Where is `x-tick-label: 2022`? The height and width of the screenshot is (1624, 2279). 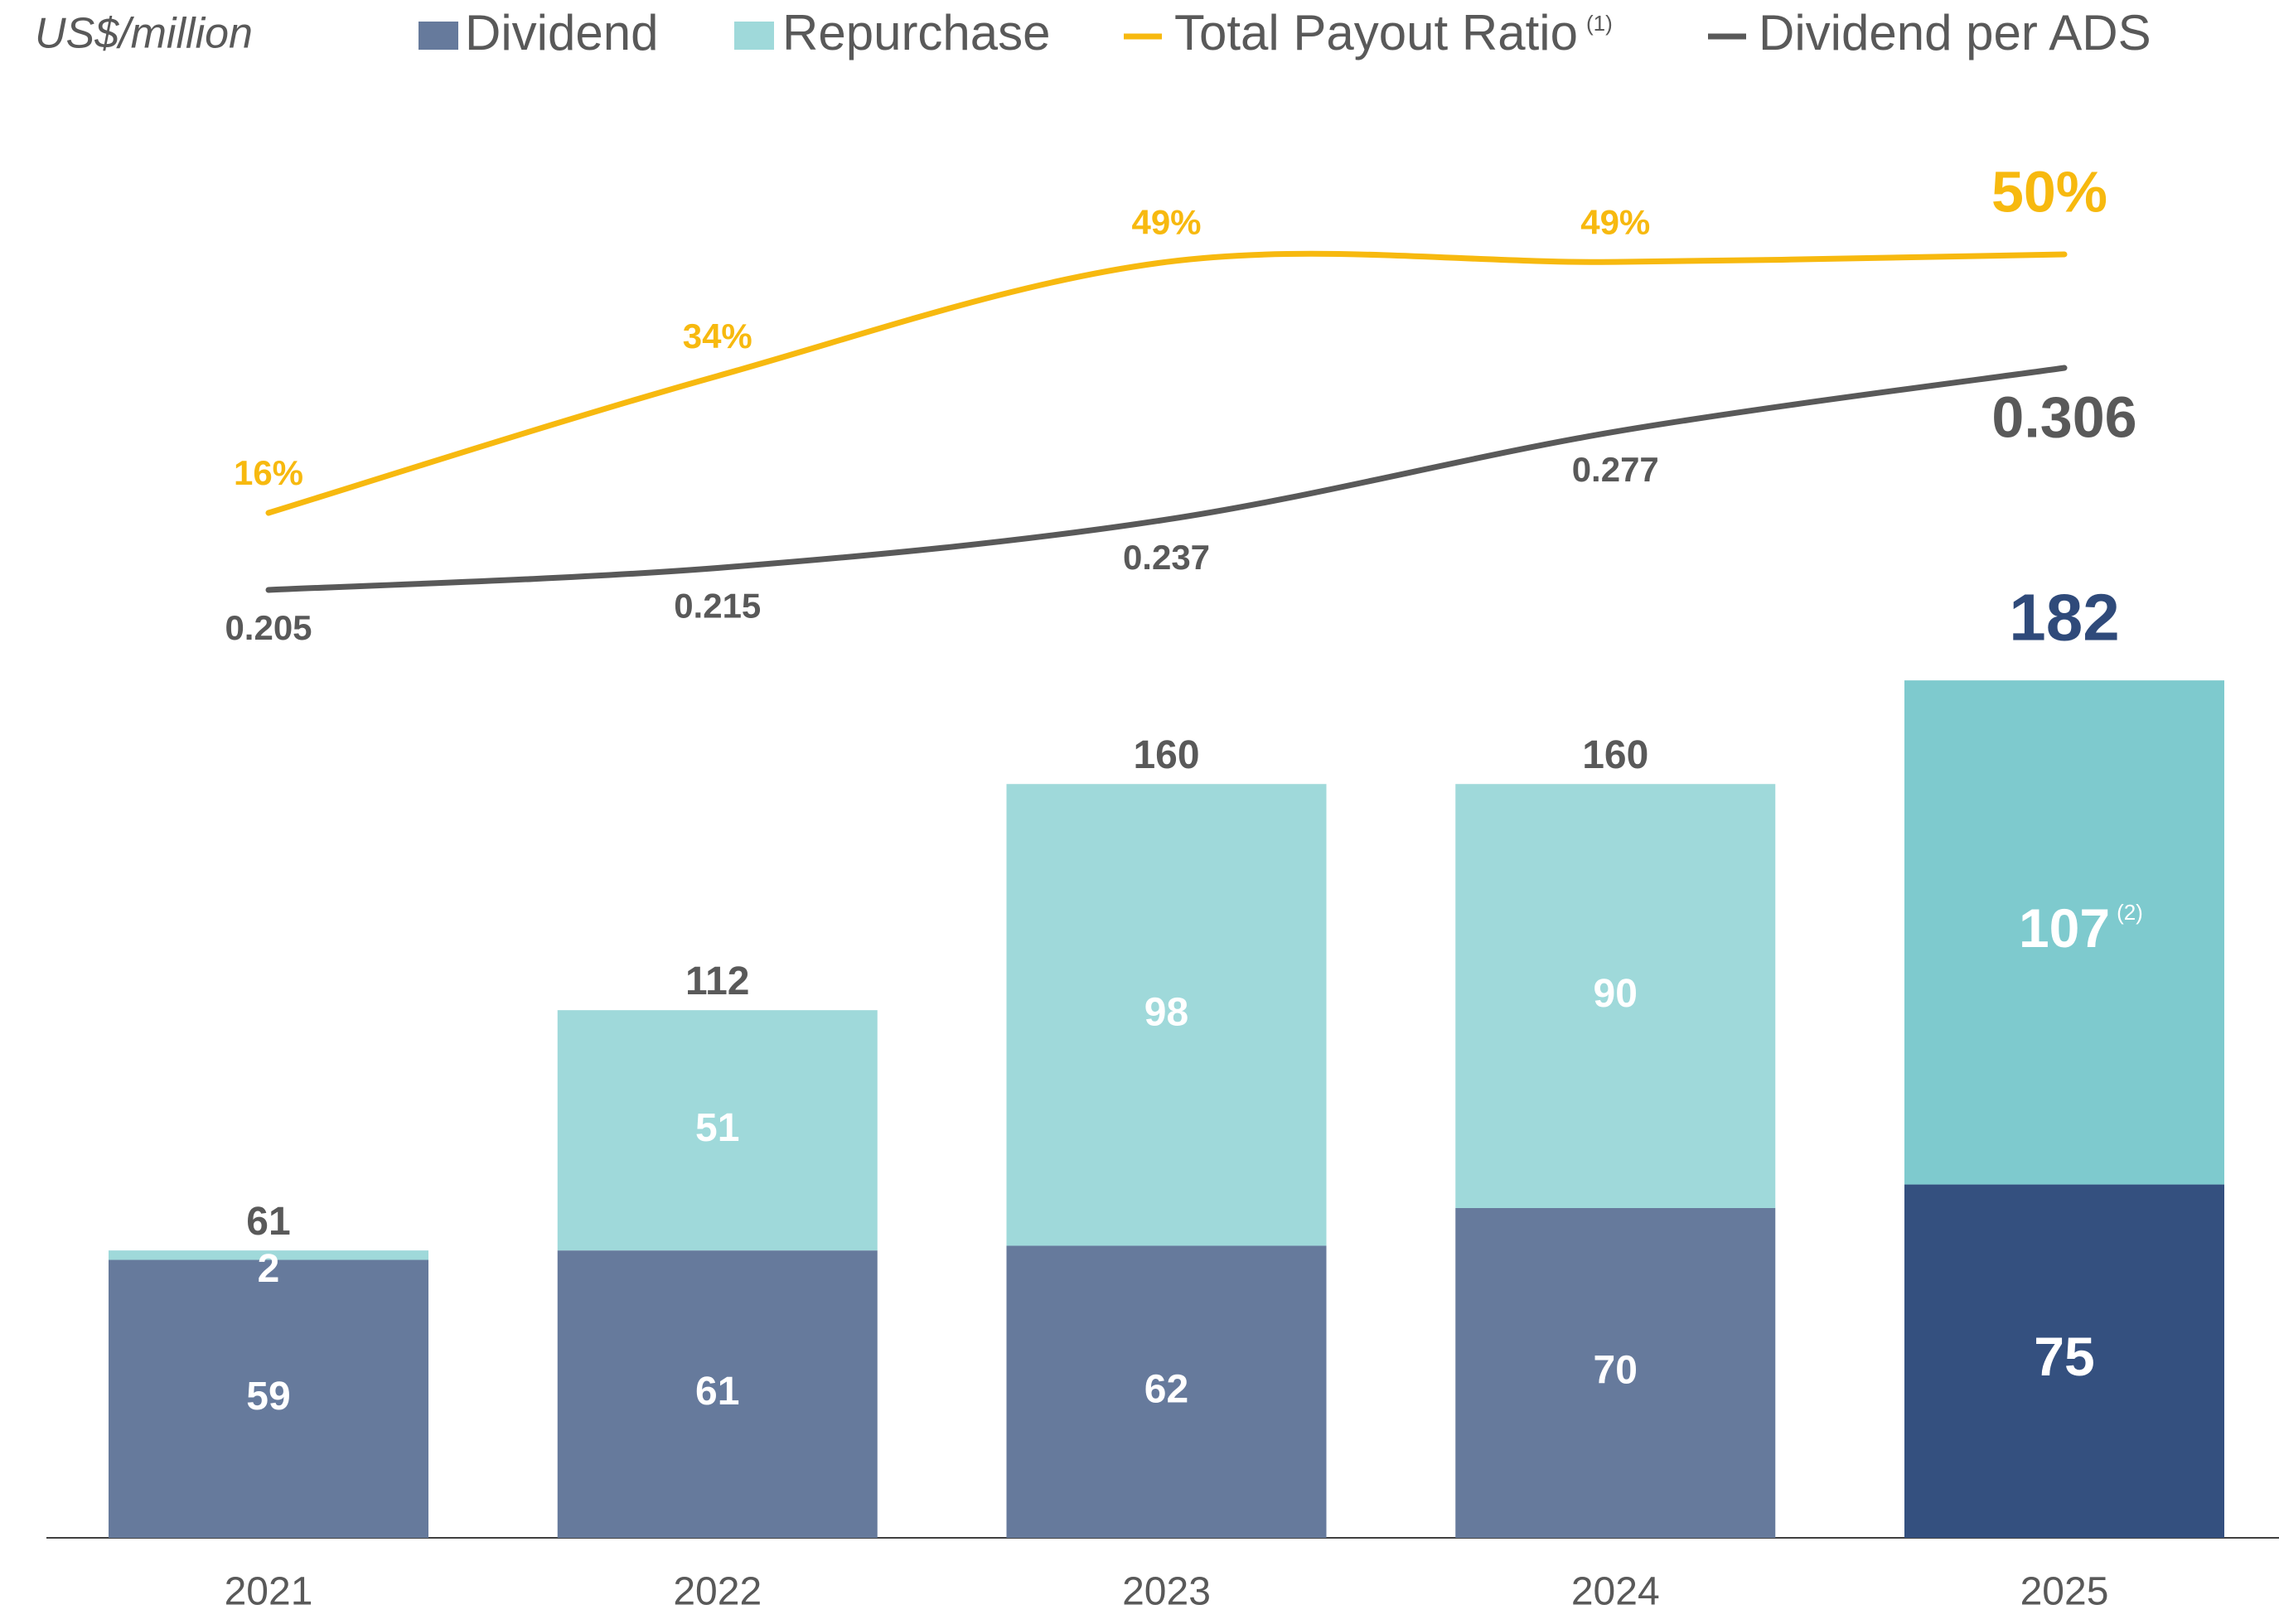 x-tick-label: 2022 is located at coordinates (718, 1592).